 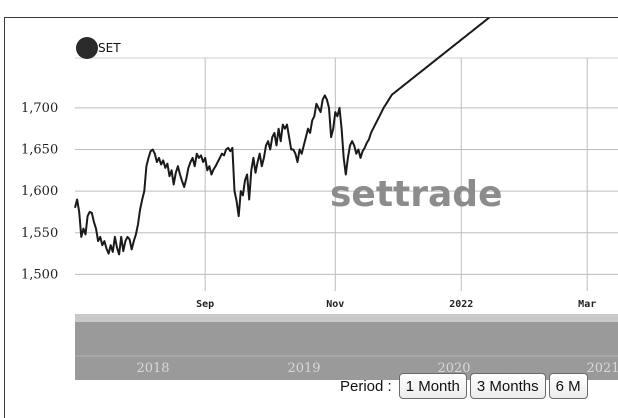 What do you see at coordinates (152, 368) in the screenshot?
I see `navigator-year-label: 2018` at bounding box center [152, 368].